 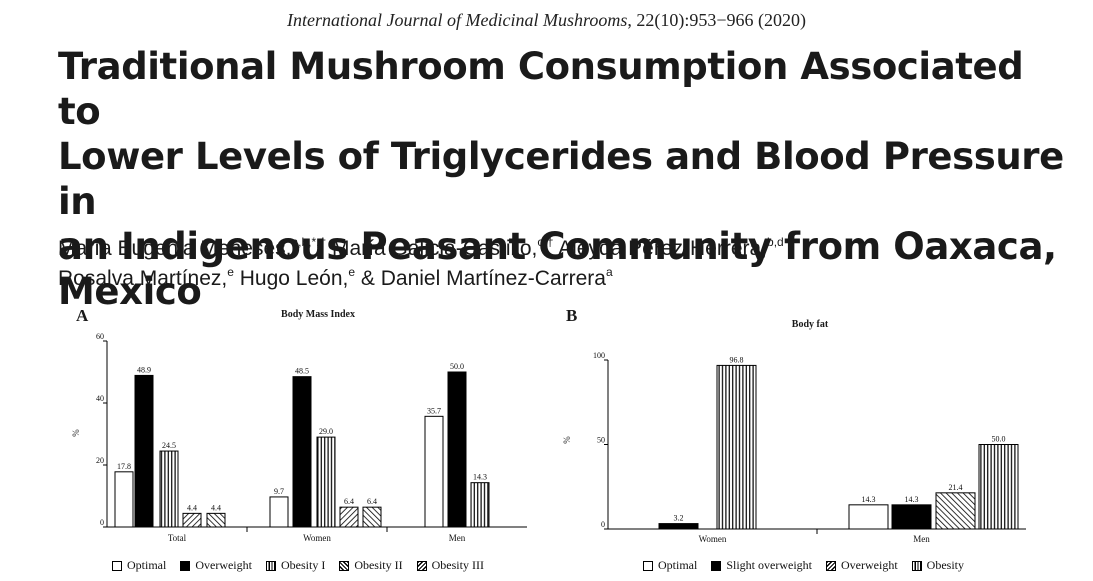 What do you see at coordinates (169, 445) in the screenshot?
I see `bar-value-label: 24.5` at bounding box center [169, 445].